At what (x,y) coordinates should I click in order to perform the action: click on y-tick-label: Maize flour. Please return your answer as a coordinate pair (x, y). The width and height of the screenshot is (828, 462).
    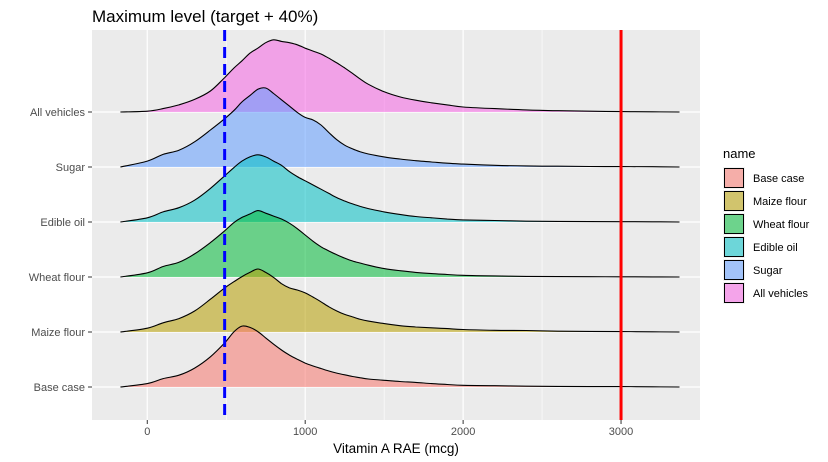
    Looking at the image, I should click on (58, 333).